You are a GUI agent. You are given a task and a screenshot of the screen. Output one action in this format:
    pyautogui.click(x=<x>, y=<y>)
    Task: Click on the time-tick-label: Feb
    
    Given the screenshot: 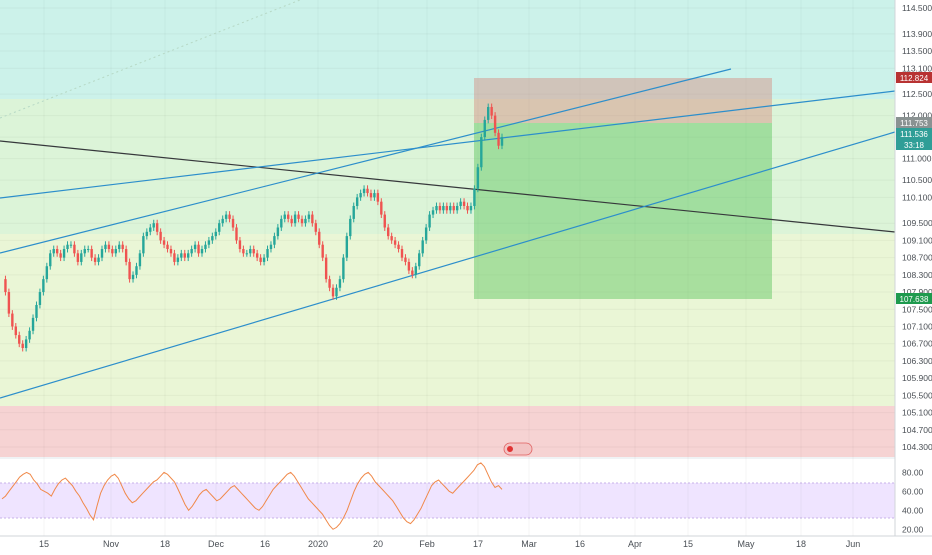 What is the action you would take?
    pyautogui.click(x=427, y=544)
    